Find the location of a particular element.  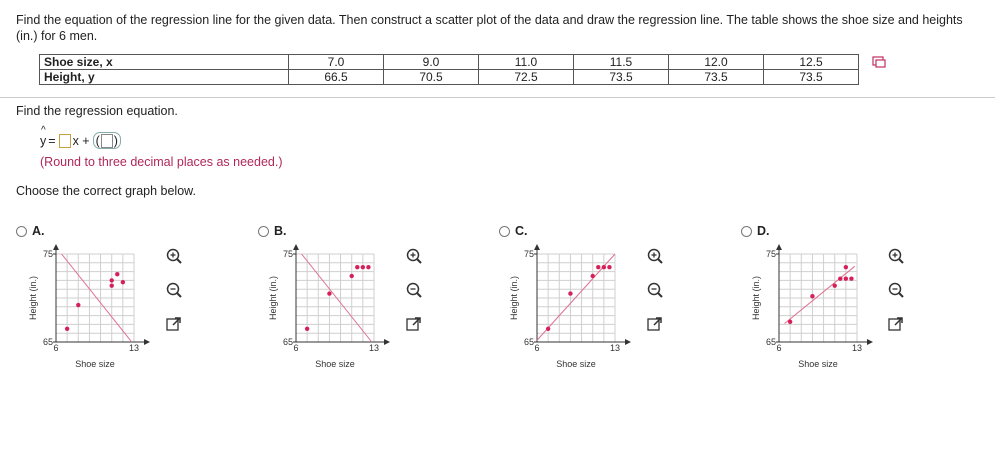

regression-equation: ^ y = x + () is located at coordinates (80, 136).